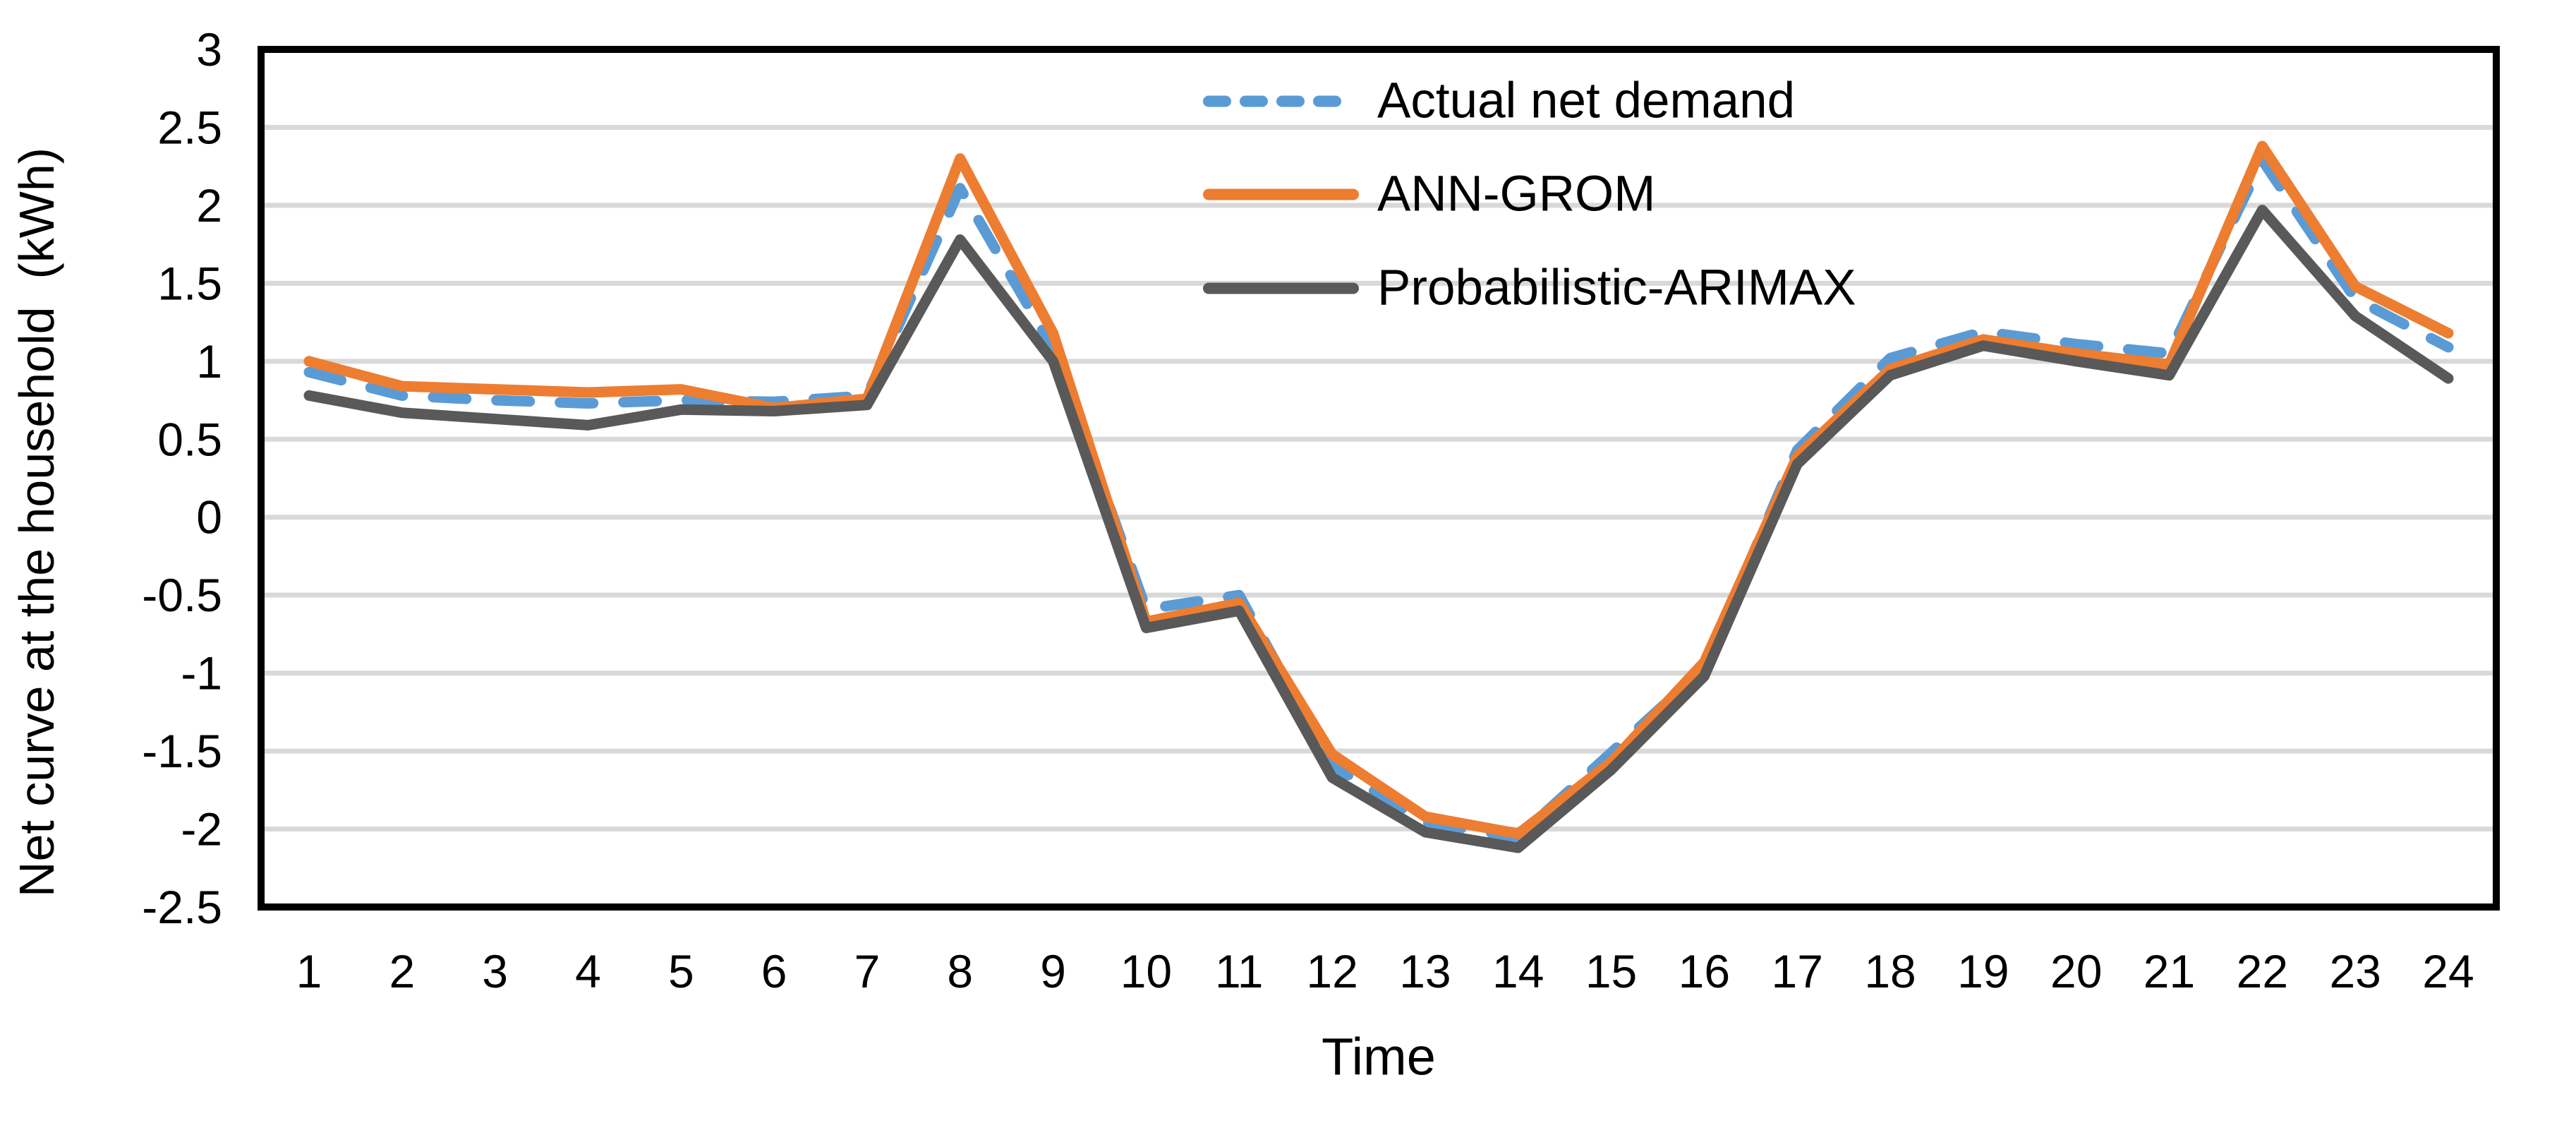 This screenshot has width=2576, height=1123. What do you see at coordinates (495, 971) in the screenshot?
I see `x-tick-label: 3` at bounding box center [495, 971].